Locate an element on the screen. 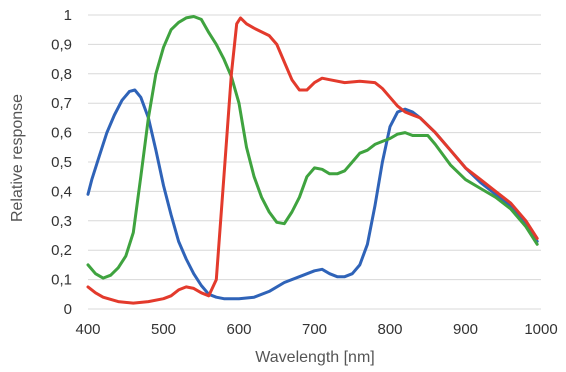 This screenshot has height=372, width=566. x-tick-label: 400 is located at coordinates (87, 329).